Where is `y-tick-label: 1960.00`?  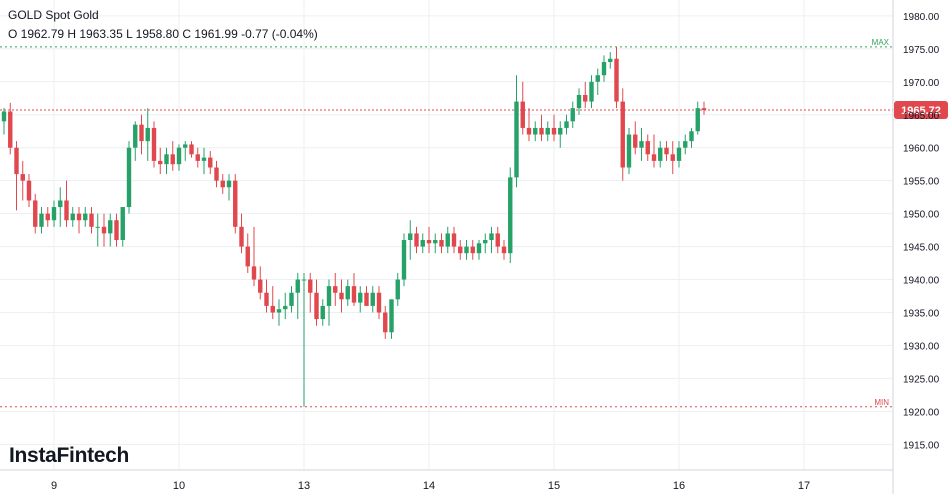 y-tick-label: 1960.00 is located at coordinates (921, 149).